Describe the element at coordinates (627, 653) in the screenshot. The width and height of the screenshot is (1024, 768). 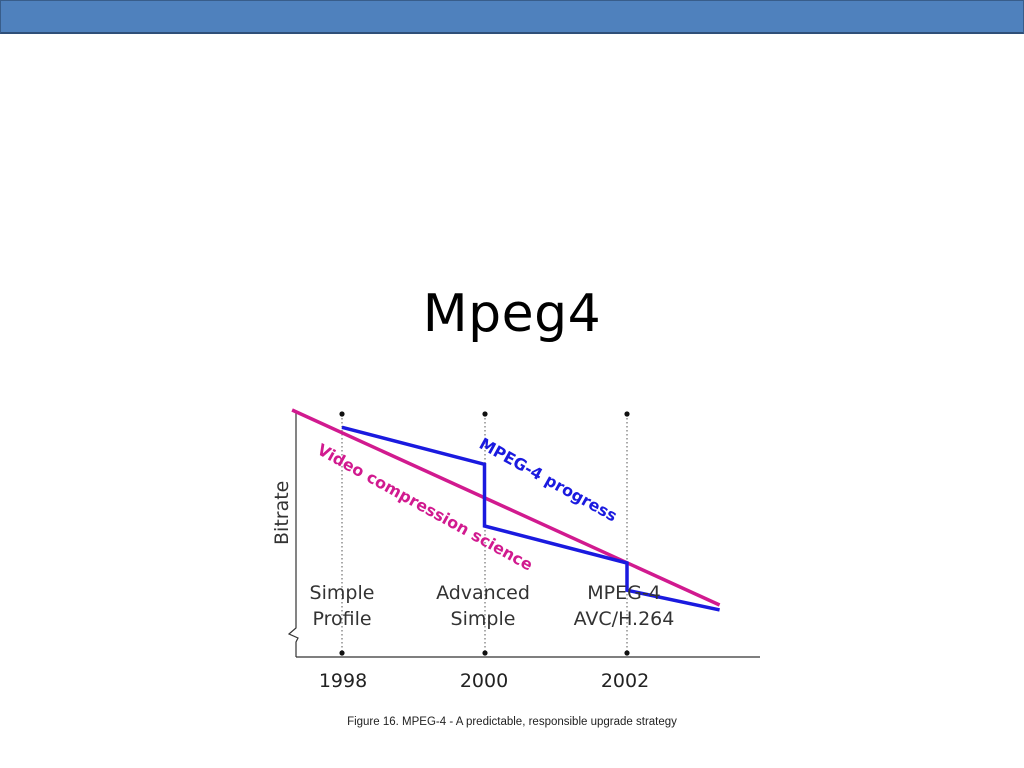
I see `milestone-bottom-dot-2002` at that location.